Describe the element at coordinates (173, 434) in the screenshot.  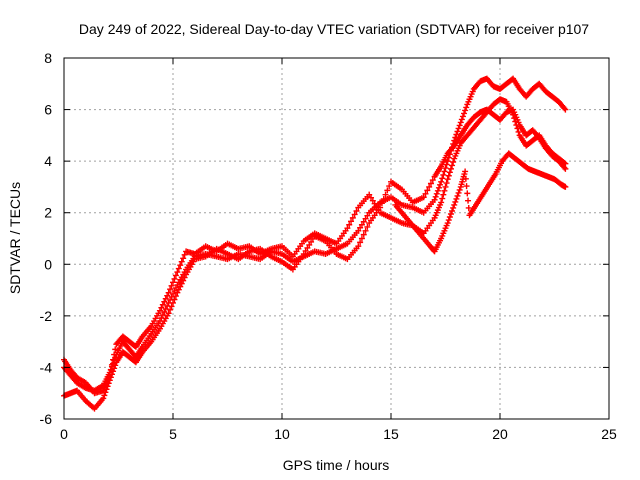
I see `x-tick-label: 5` at that location.